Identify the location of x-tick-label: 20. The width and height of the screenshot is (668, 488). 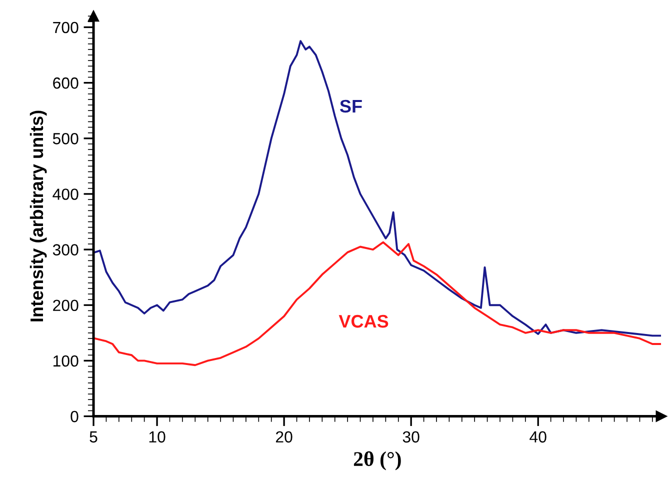
(284, 437).